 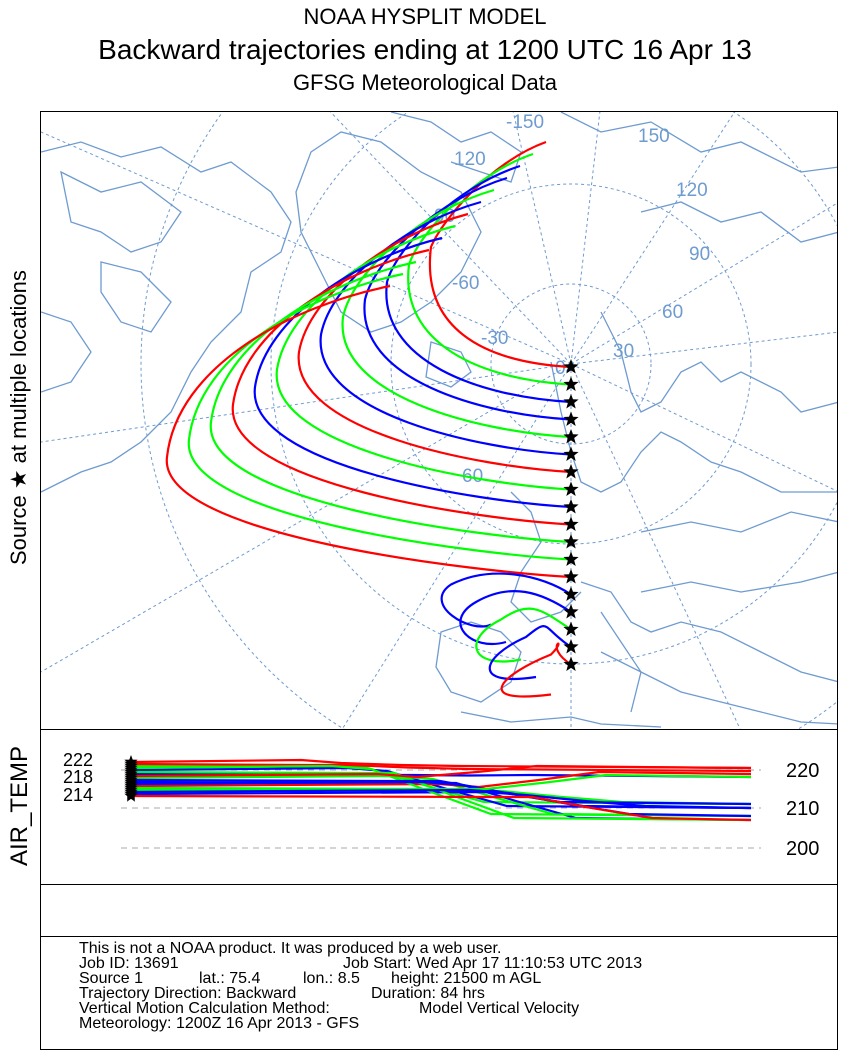 What do you see at coordinates (571, 515) in the screenshot?
I see `source-stars` at bounding box center [571, 515].